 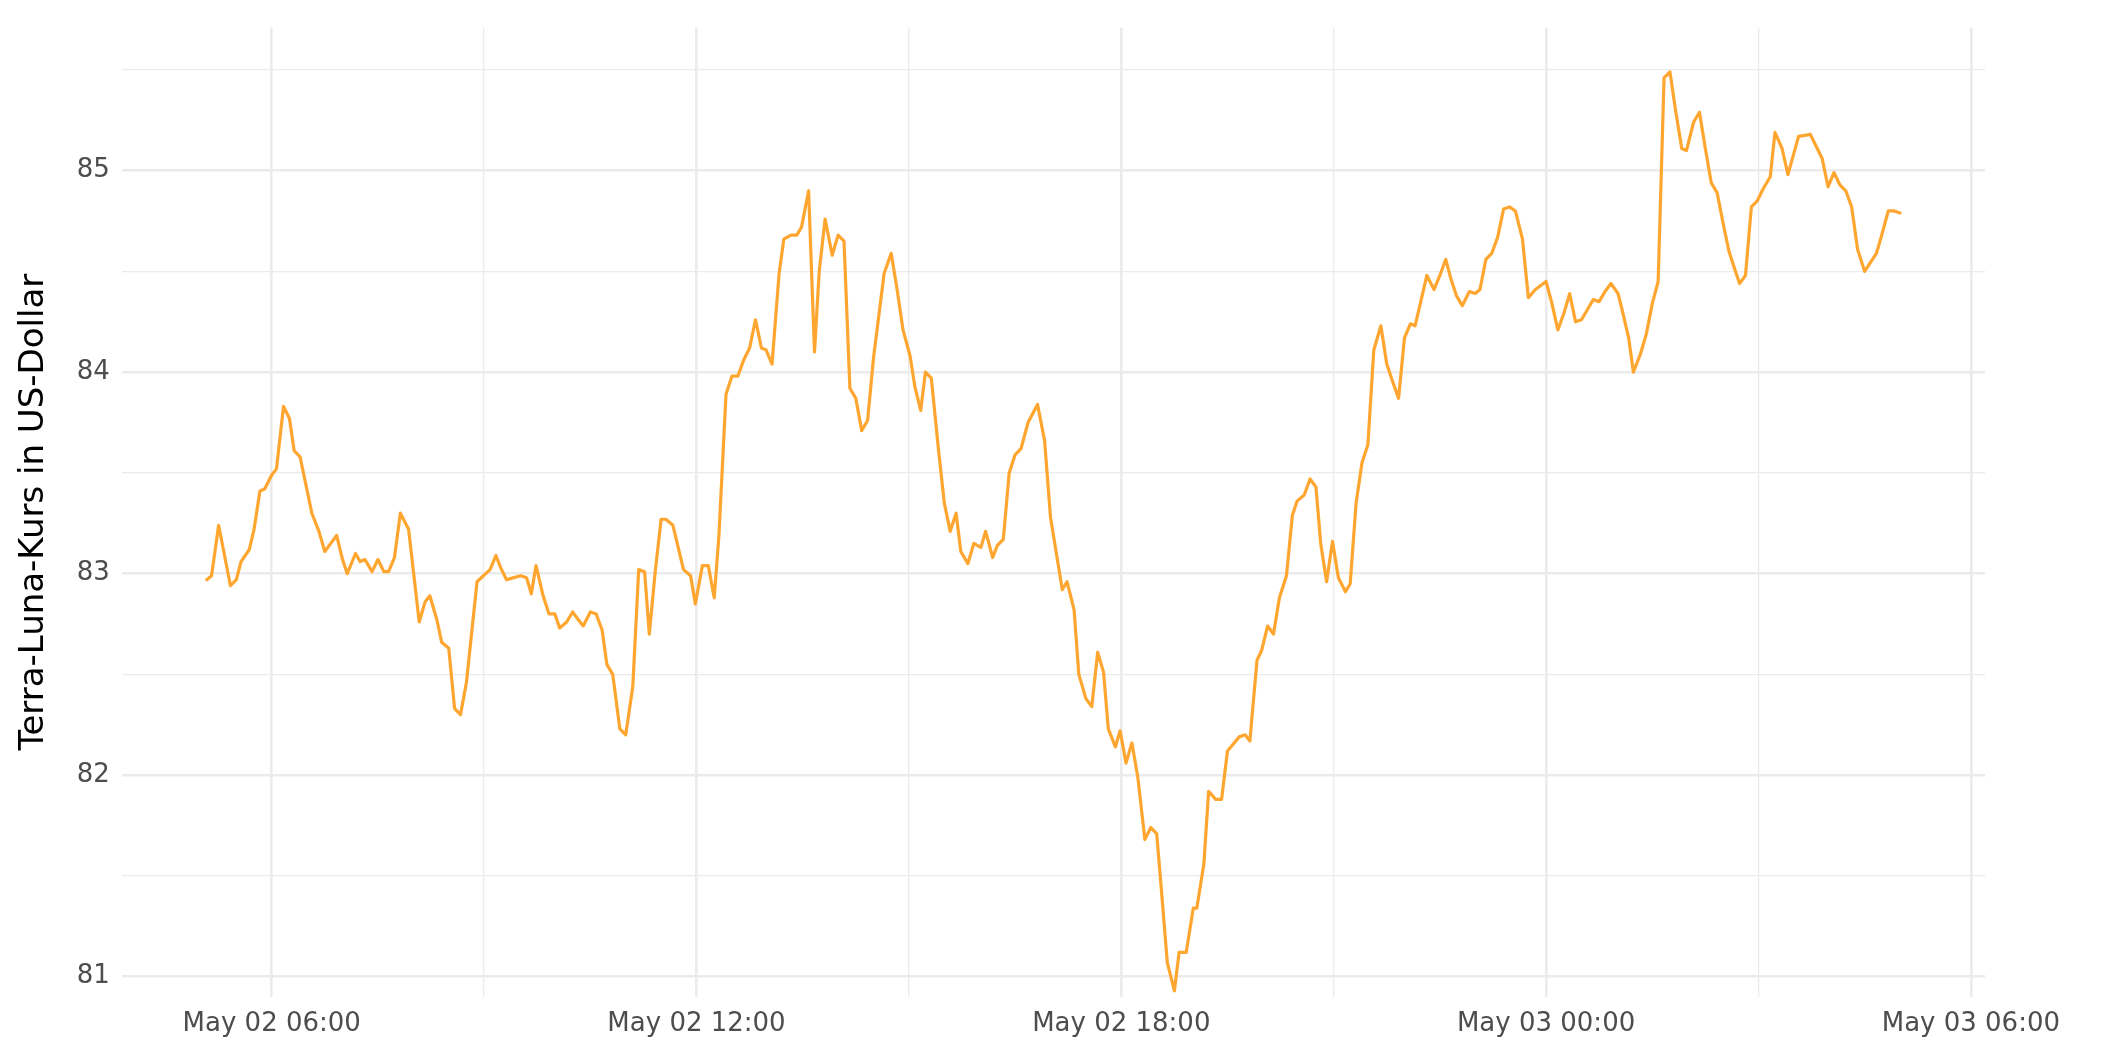 What do you see at coordinates (271, 1022) in the screenshot?
I see `x-tick-label: May 02 06:00` at bounding box center [271, 1022].